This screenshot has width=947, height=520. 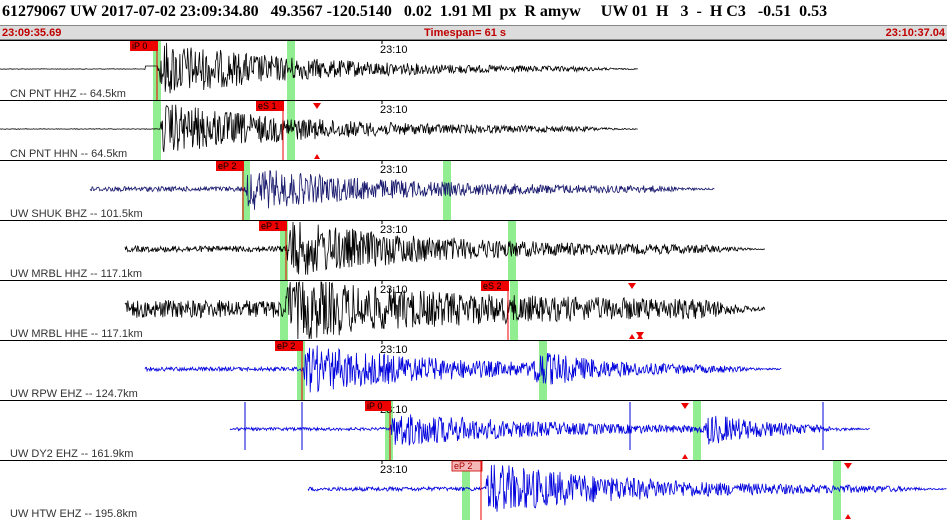 I want to click on trace-panel: 23:10 iP 0 CN PNT HHZ -- 64.5km, so click(x=473, y=70).